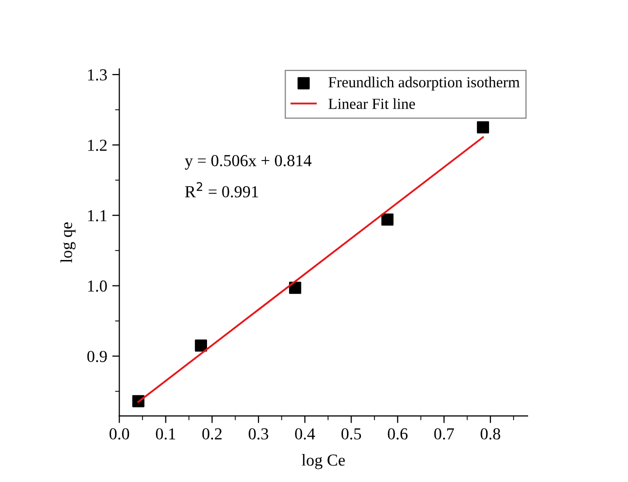  Describe the element at coordinates (97, 75) in the screenshot. I see `y-tick-label: 1.3` at that location.